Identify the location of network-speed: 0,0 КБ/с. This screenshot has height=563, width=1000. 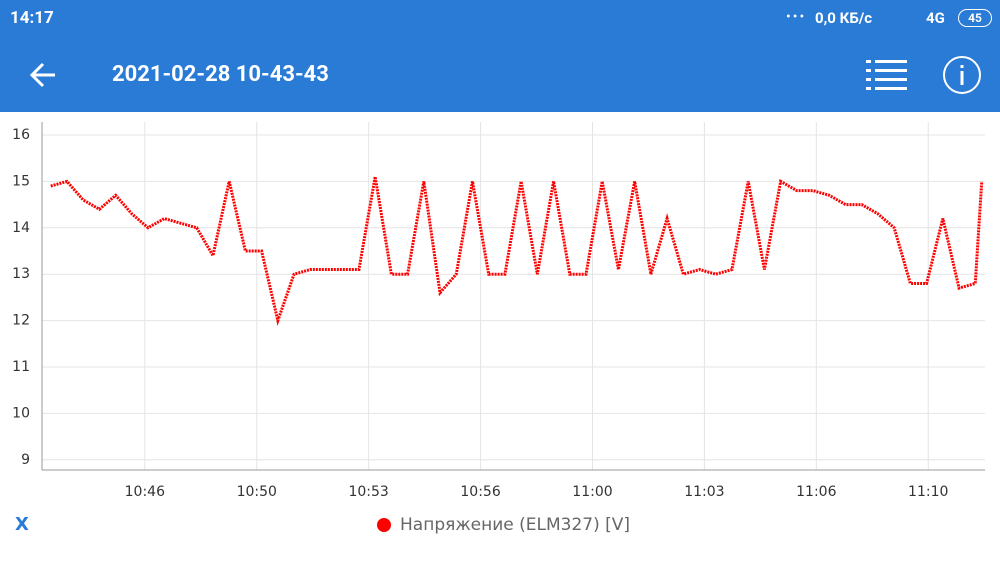
(844, 18).